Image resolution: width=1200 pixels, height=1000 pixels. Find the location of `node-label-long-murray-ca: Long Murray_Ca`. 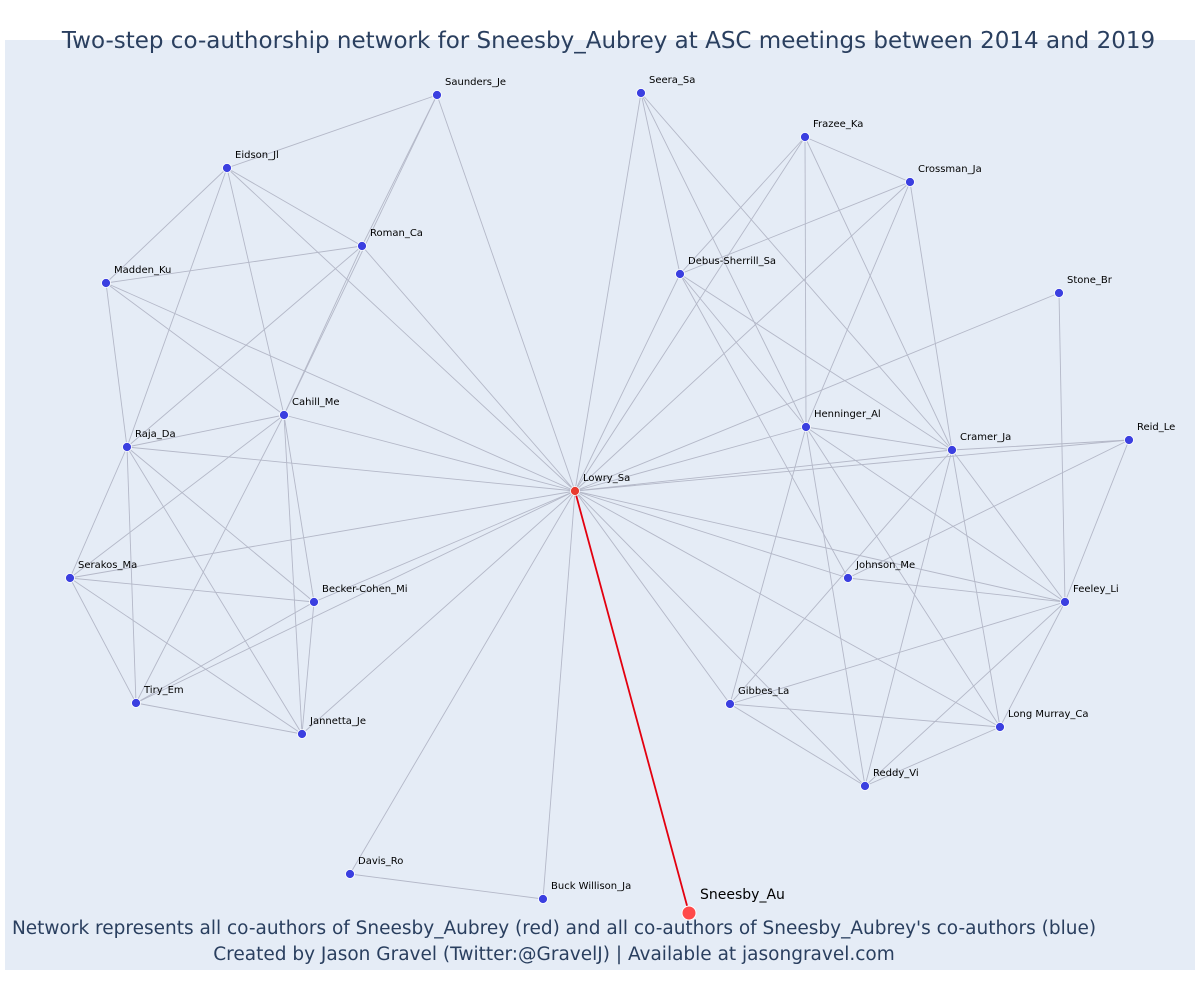

node-label-long-murray-ca: Long Murray_Ca is located at coordinates (1048, 714).